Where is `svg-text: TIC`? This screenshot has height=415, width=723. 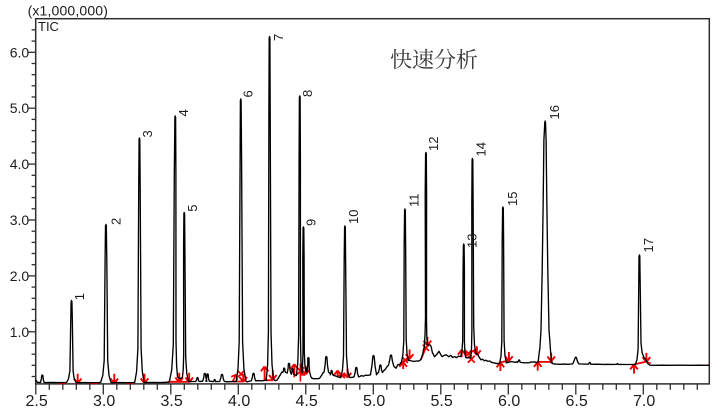
svg-text: TIC is located at coordinates (48, 26).